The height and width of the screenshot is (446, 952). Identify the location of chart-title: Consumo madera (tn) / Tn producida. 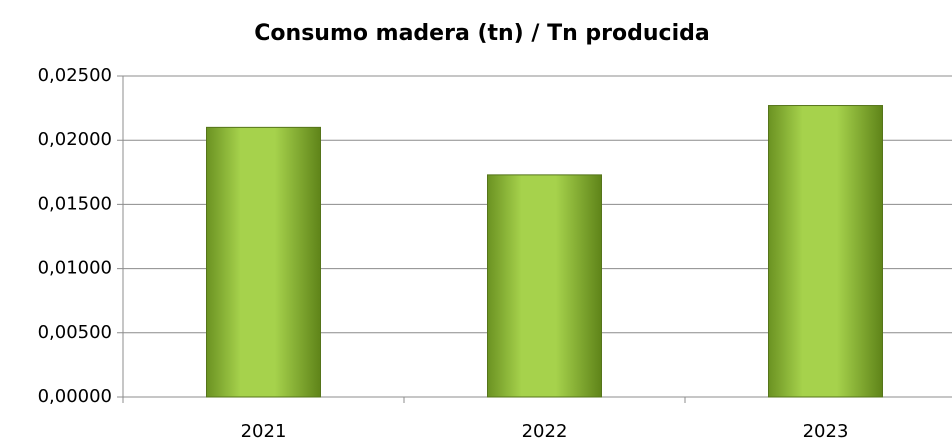
(481, 33).